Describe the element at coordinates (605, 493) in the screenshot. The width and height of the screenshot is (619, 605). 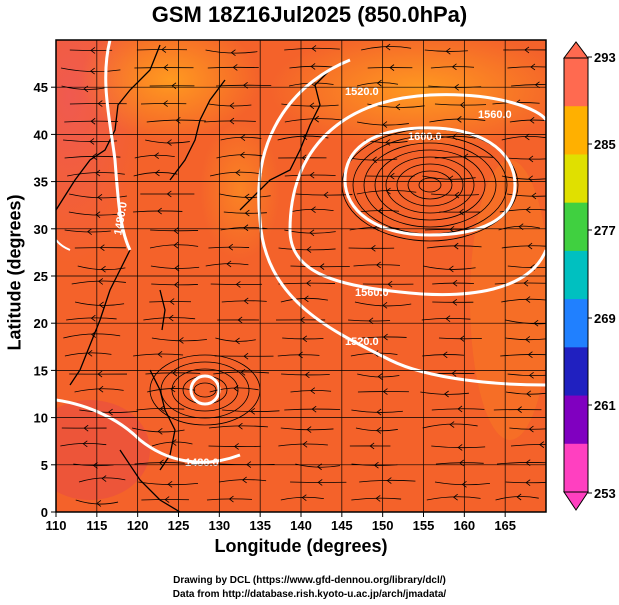
I see `colorbar-tick-label: 253` at that location.